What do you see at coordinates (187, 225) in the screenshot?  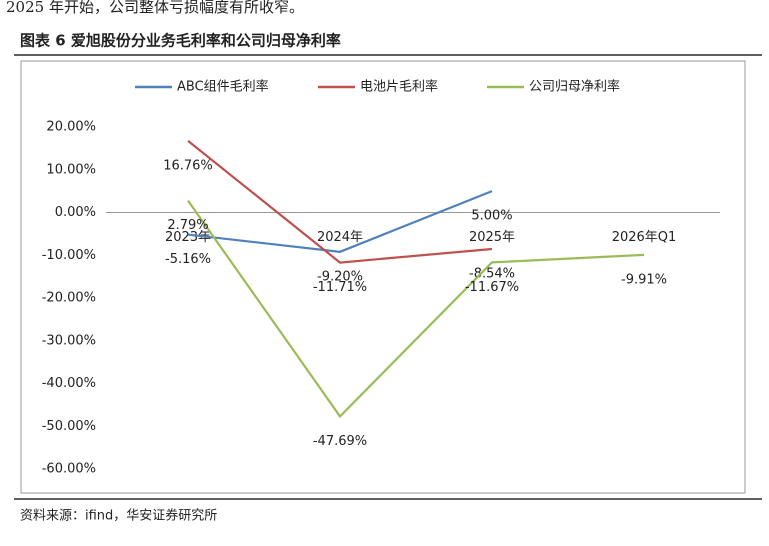 I see `data-label: 2.79%` at bounding box center [187, 225].